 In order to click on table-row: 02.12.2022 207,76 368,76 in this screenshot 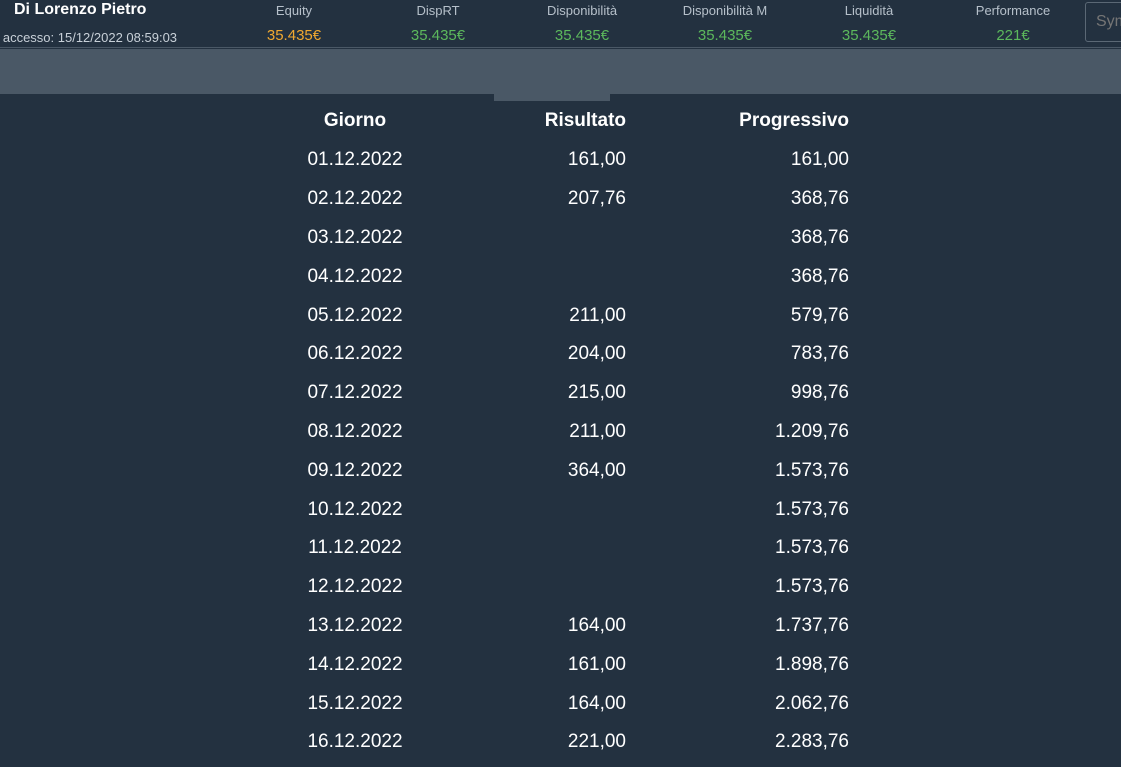, I will do `click(569, 199)`.